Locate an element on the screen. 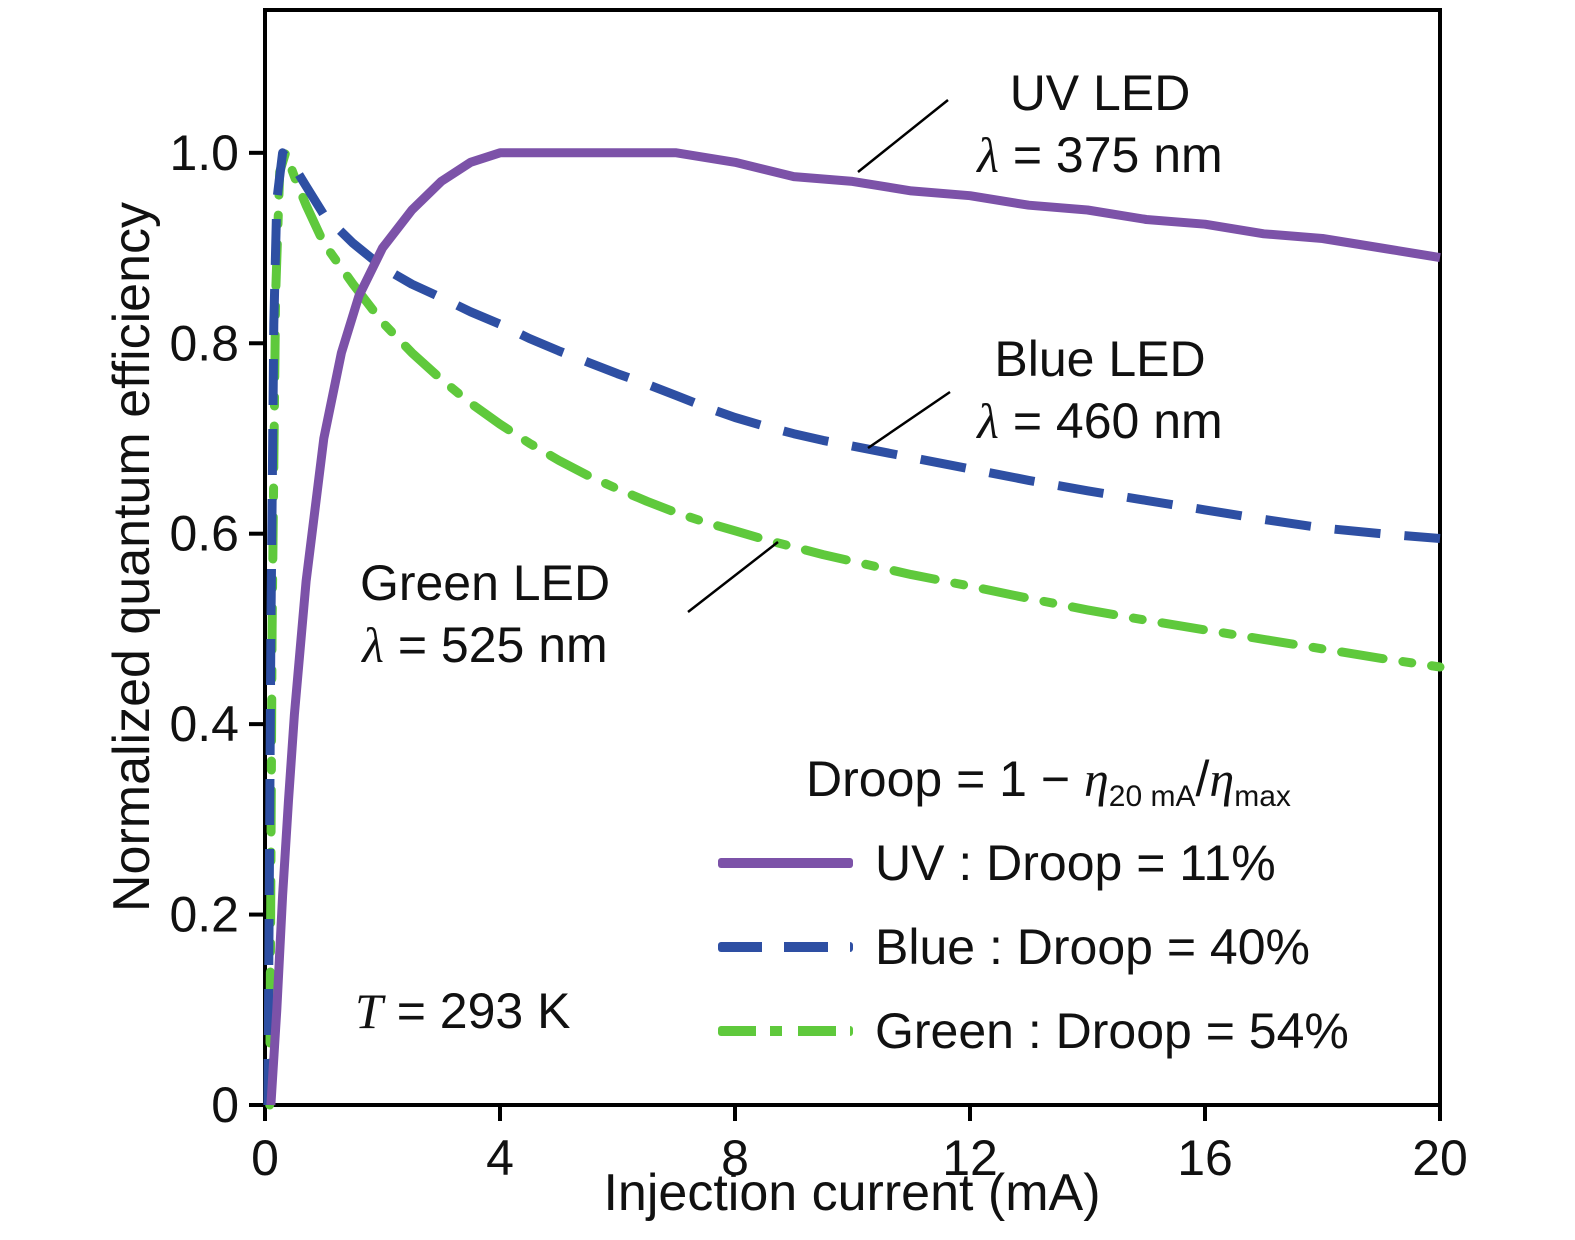  y-tick-label: 0.8 is located at coordinates (204, 343).